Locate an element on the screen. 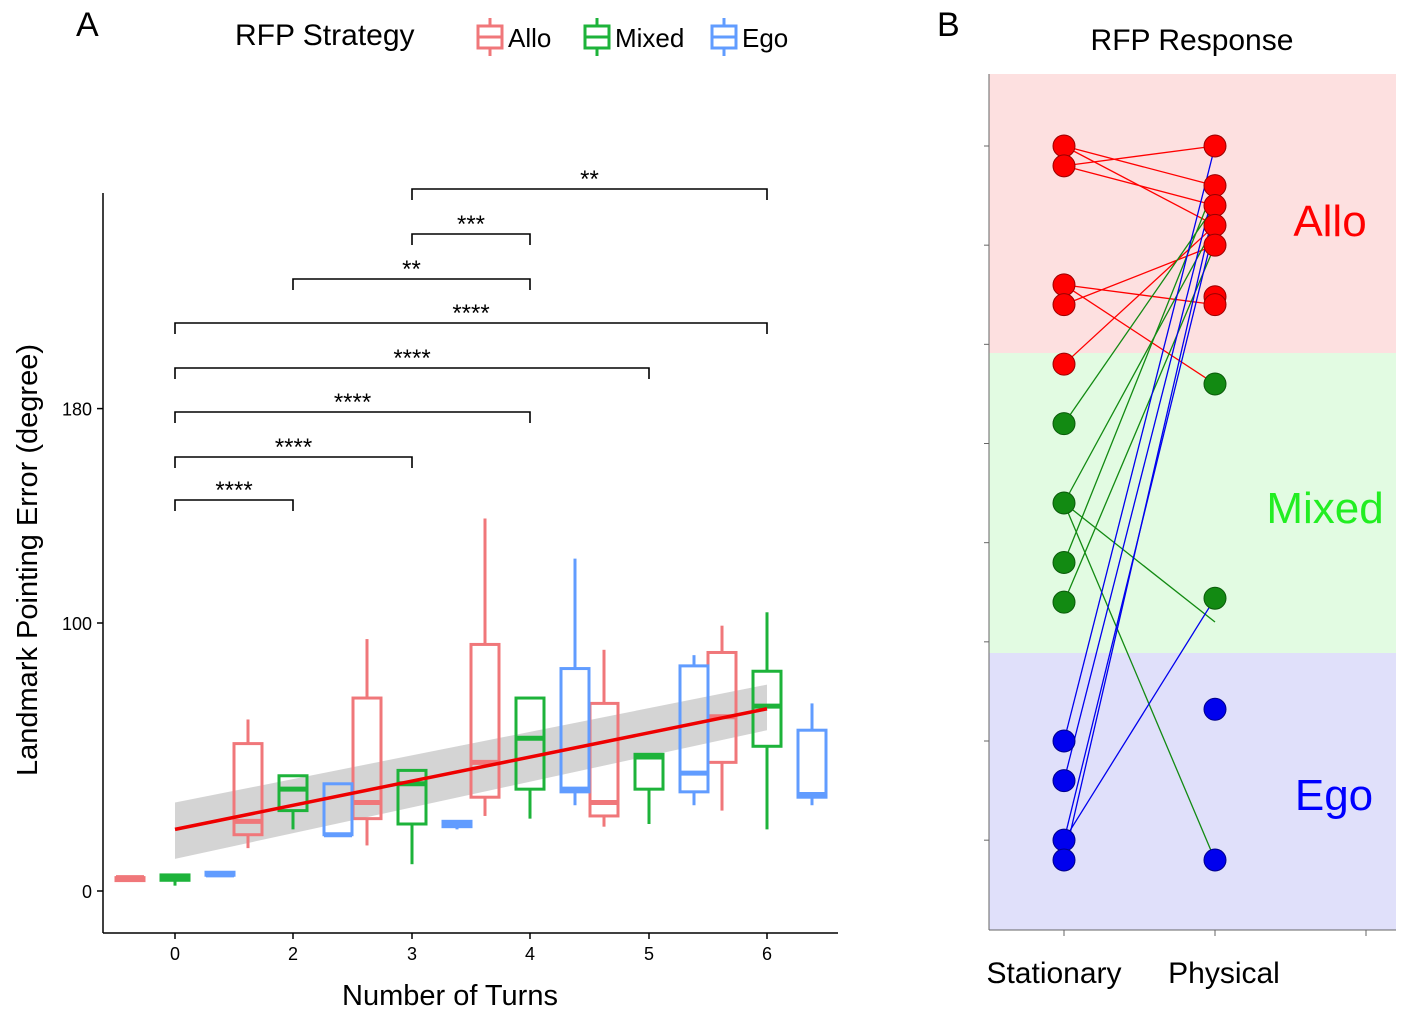 The image size is (1406, 1013). legend: Allo Mixed Ego is located at coordinates (632, 37).